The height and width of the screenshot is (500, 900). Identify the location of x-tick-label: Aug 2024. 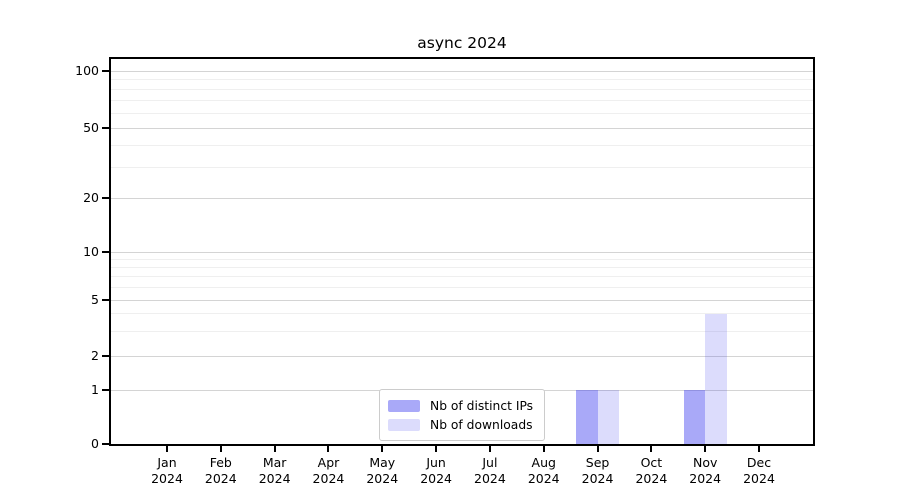
(543, 470).